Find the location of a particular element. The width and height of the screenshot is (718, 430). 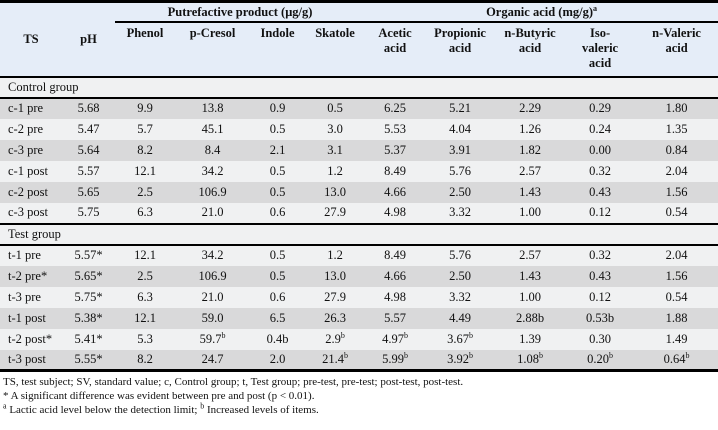

value-cell: 1.56 is located at coordinates (676, 276).